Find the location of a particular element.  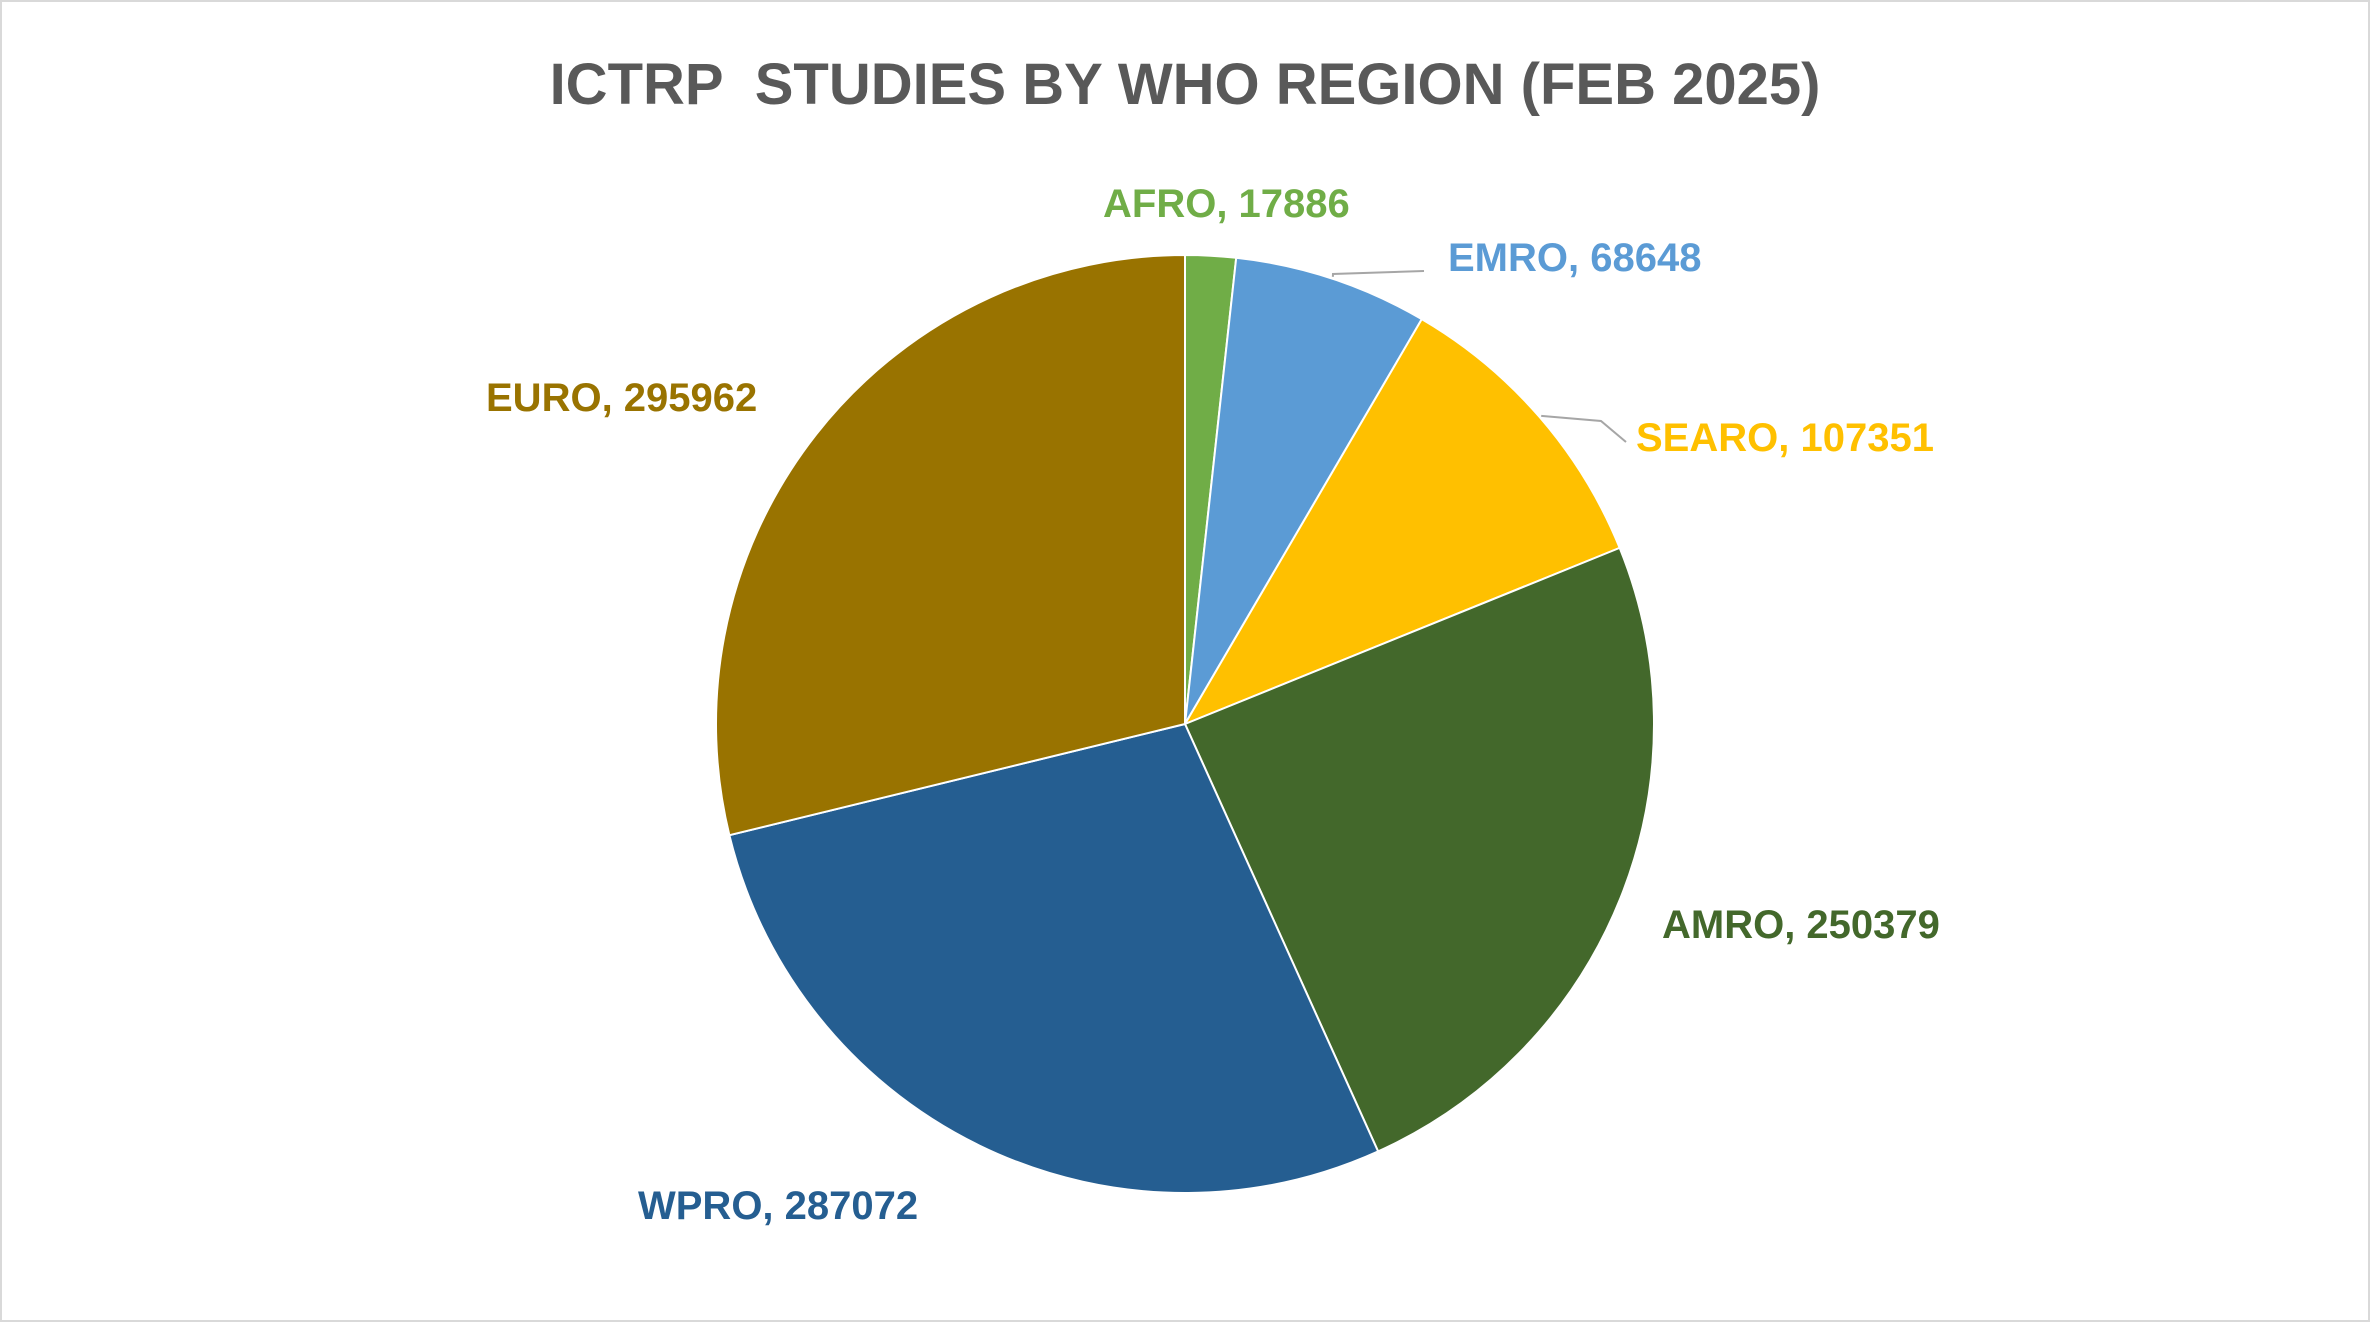

data-label-wpro: WPRO, 287072 is located at coordinates (778, 1206).